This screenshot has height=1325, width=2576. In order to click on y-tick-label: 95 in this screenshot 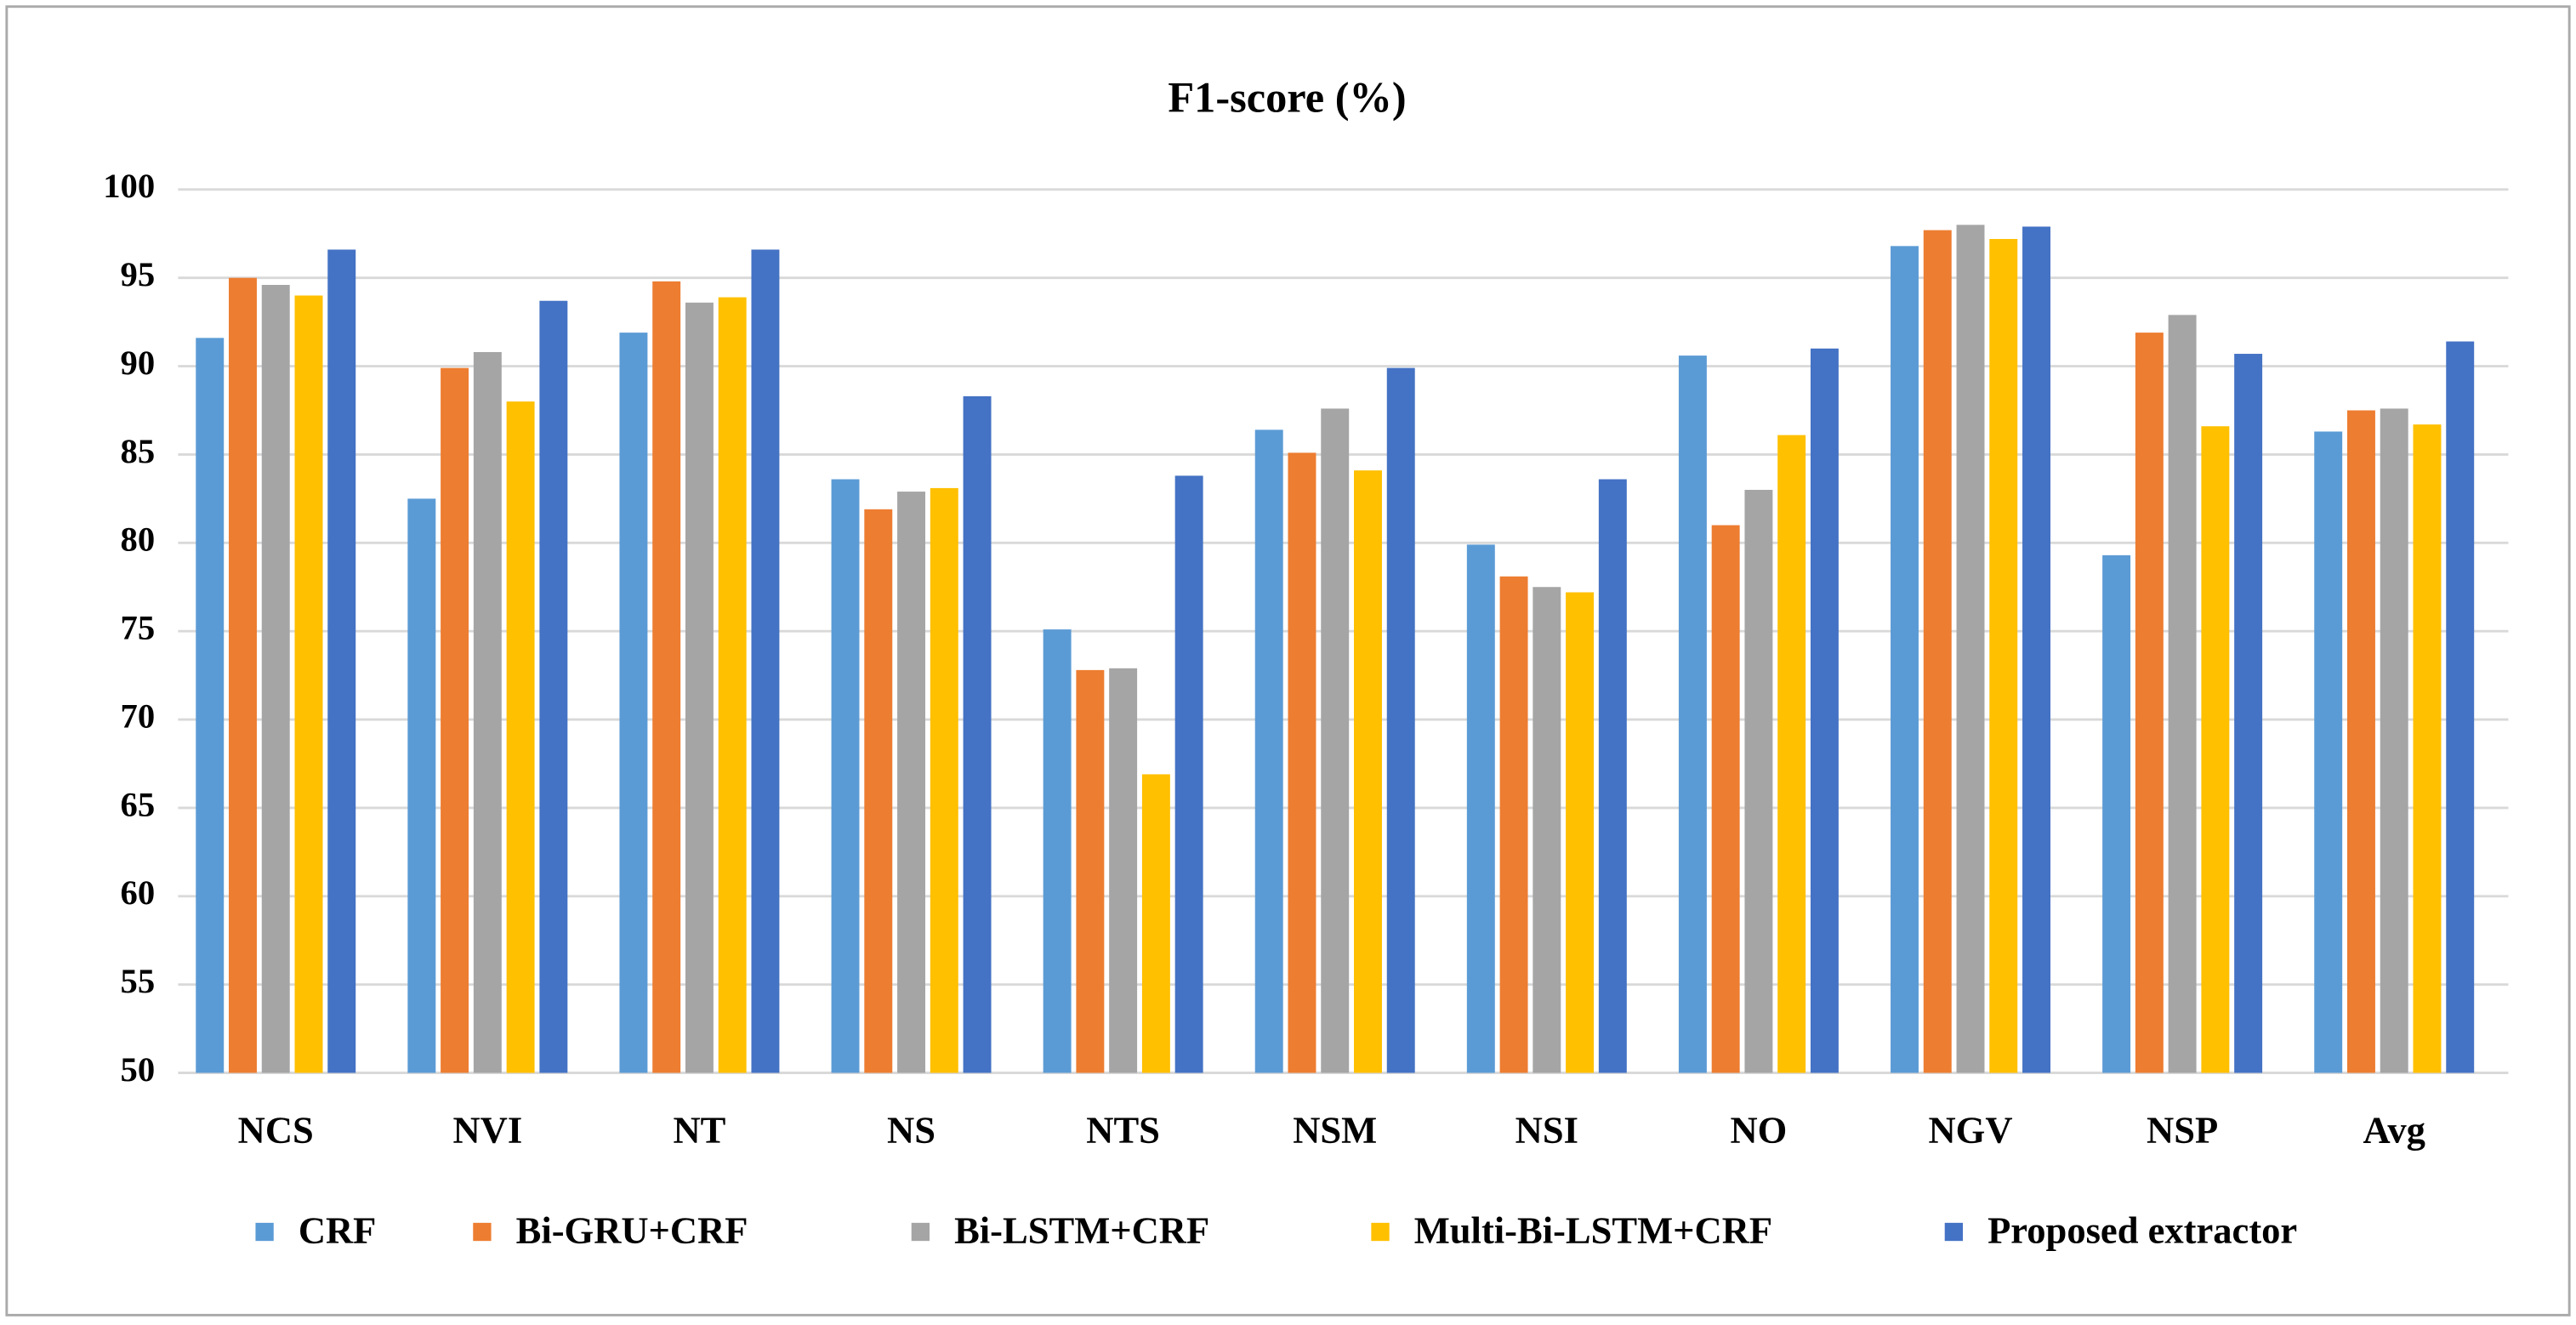, I will do `click(138, 274)`.